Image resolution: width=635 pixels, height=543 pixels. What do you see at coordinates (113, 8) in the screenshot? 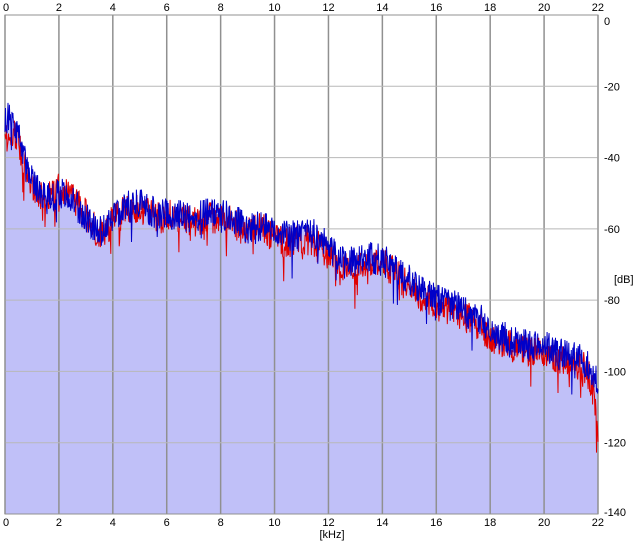
I see `x-tick-label-top: 4` at bounding box center [113, 8].